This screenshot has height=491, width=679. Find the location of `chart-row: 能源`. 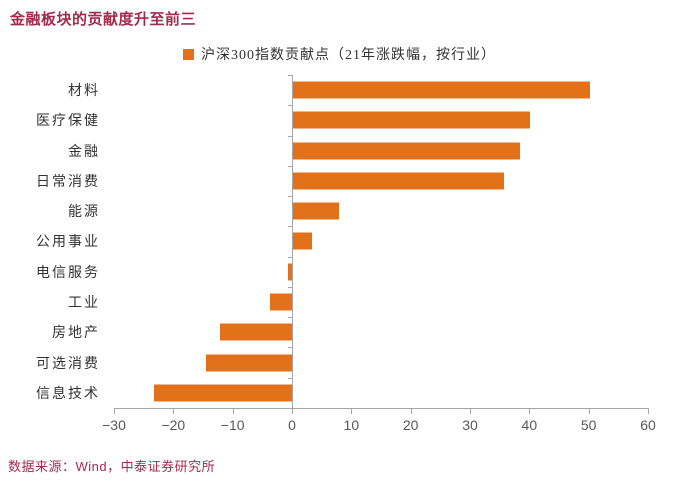

chart-row: 能源 is located at coordinates (339, 211).